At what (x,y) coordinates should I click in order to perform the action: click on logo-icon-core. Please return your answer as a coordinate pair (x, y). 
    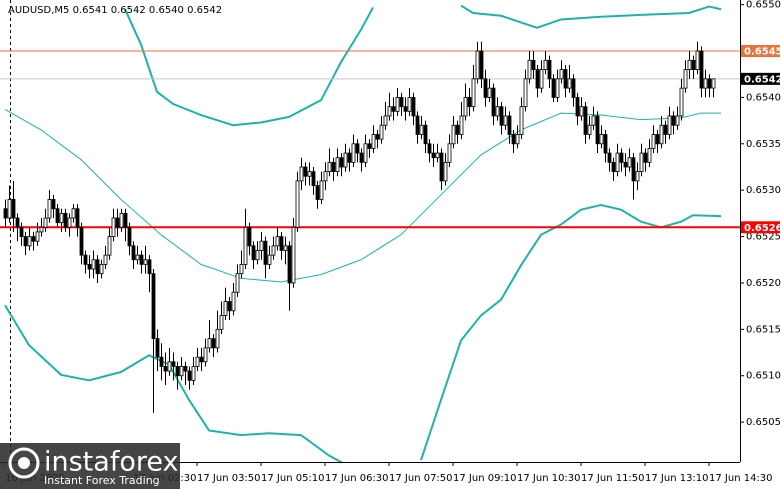
    Looking at the image, I should click on (24, 463).